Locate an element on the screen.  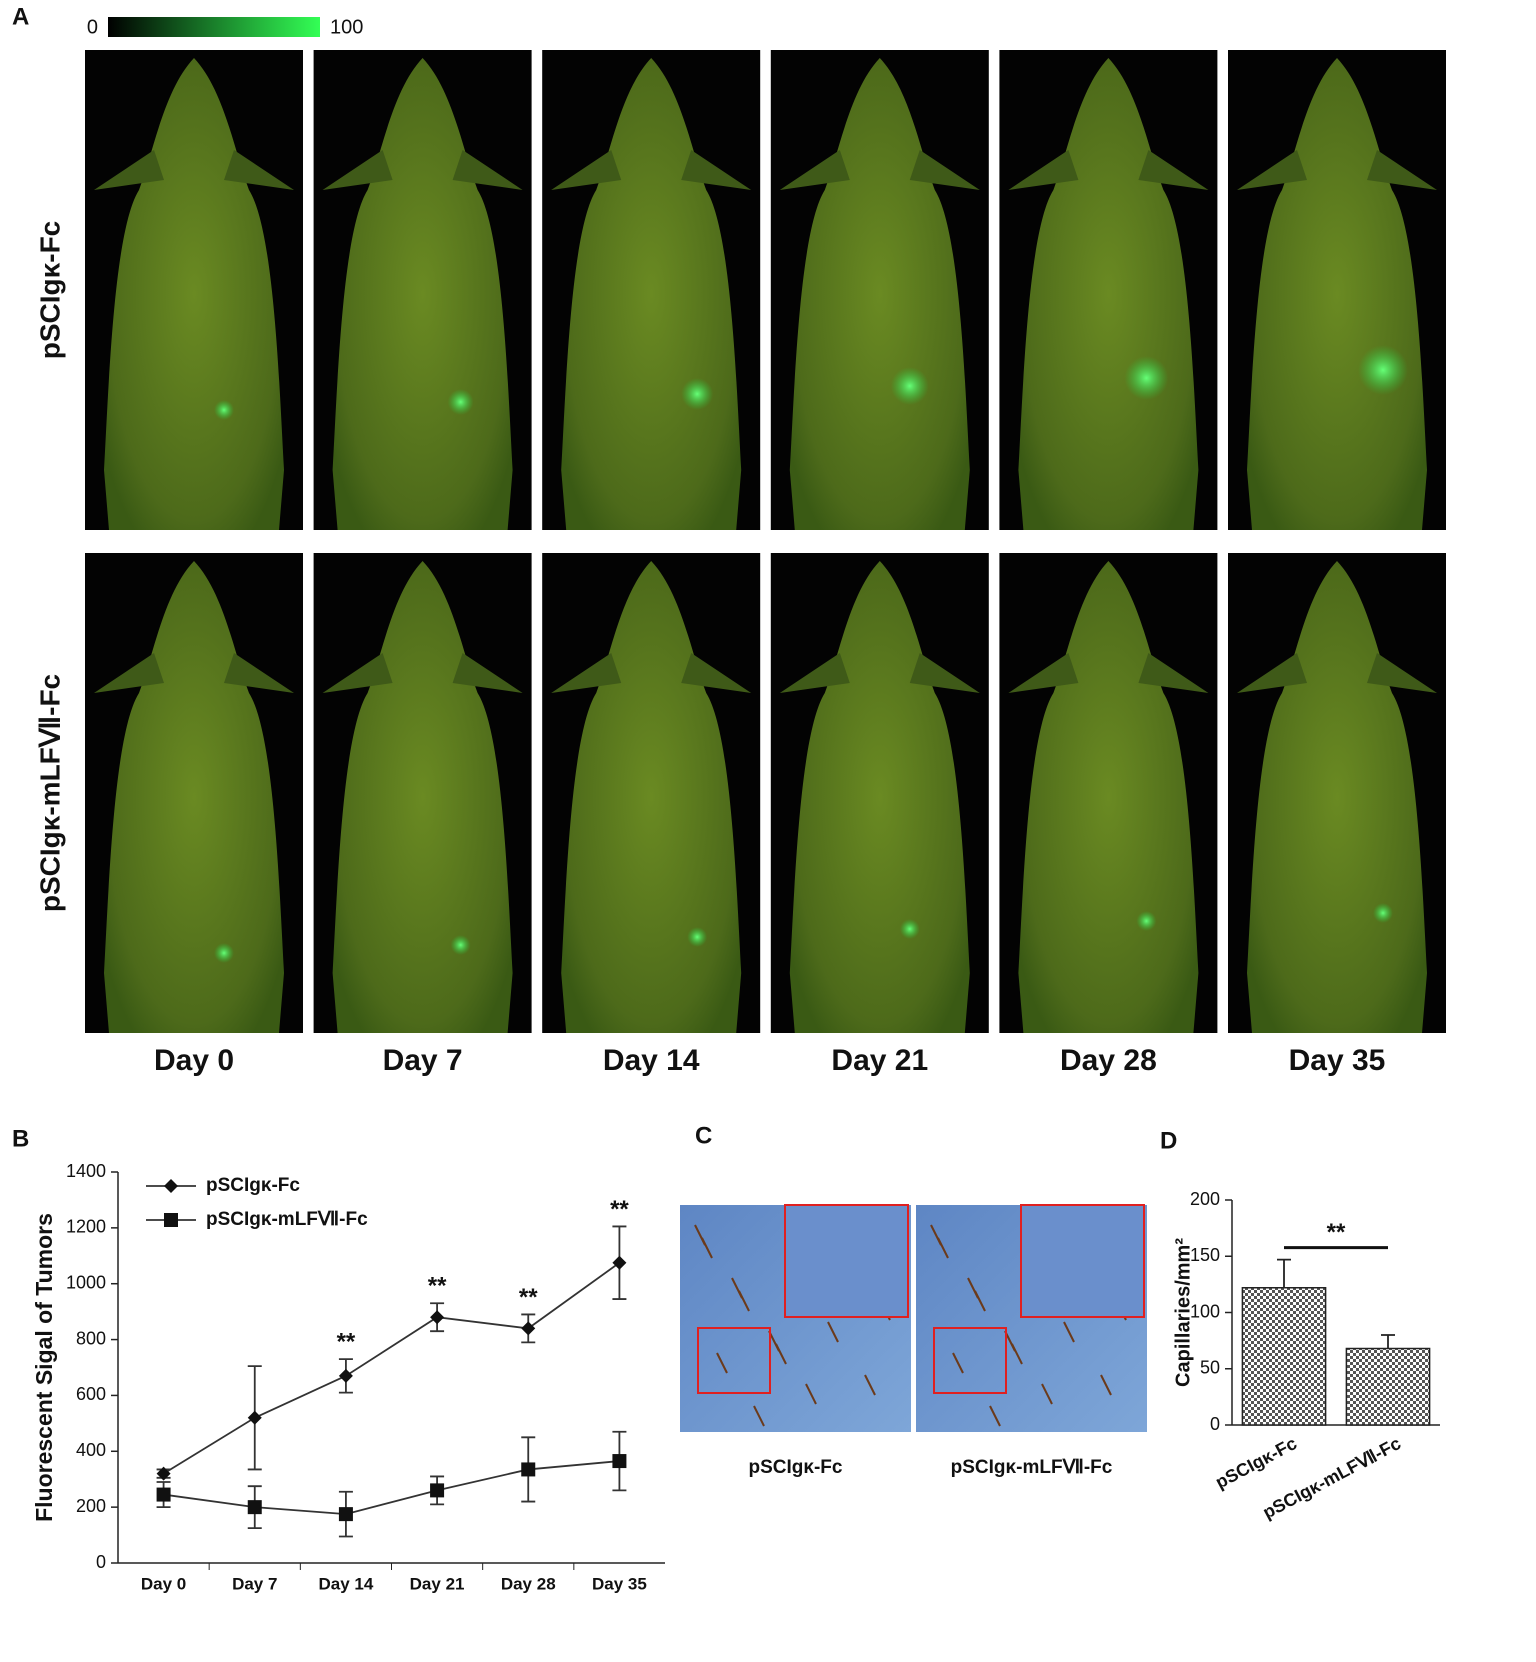
column-label: Day 0 is located at coordinates (194, 1060).